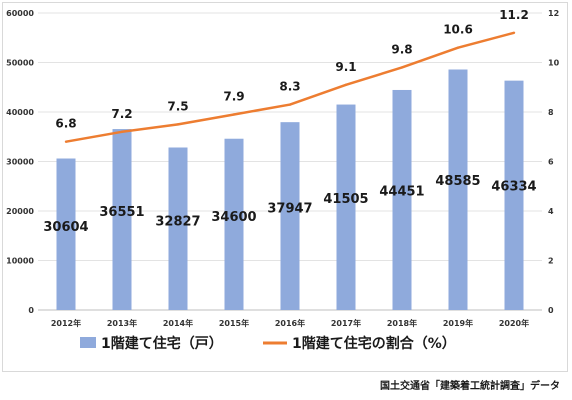  What do you see at coordinates (20, 112) in the screenshot?
I see `left-axis-tick-label: 40000` at bounding box center [20, 112].